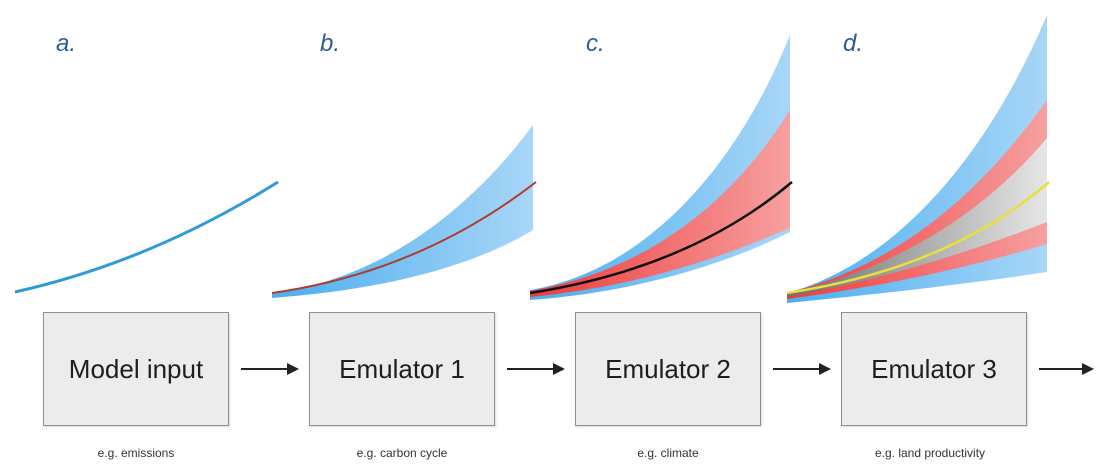 The width and height of the screenshot is (1098, 467). What do you see at coordinates (136, 453) in the screenshot?
I see `caption-emissions: e.g. emissions` at bounding box center [136, 453].